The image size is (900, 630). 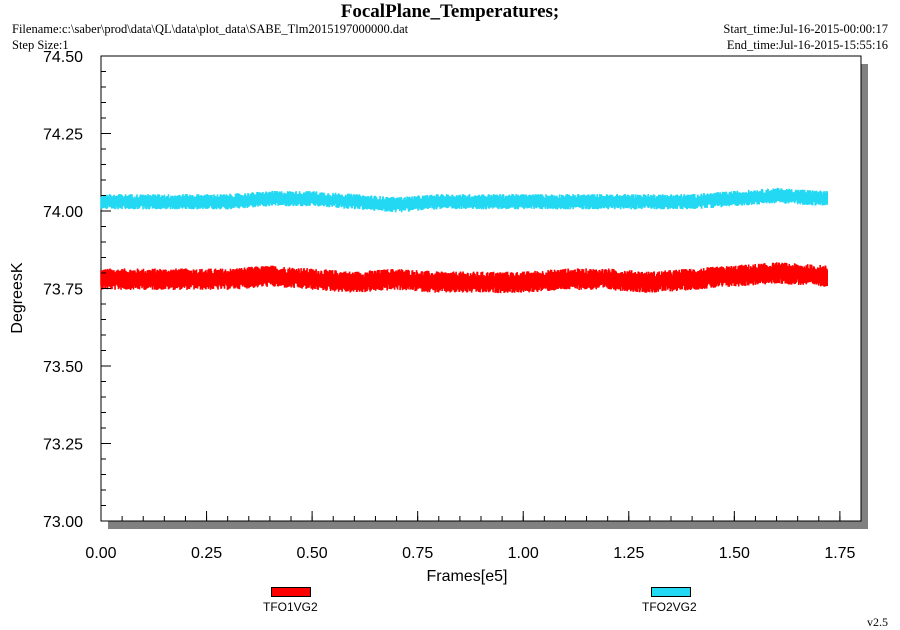 I want to click on x-tick-label: 1.25, so click(x=628, y=553).